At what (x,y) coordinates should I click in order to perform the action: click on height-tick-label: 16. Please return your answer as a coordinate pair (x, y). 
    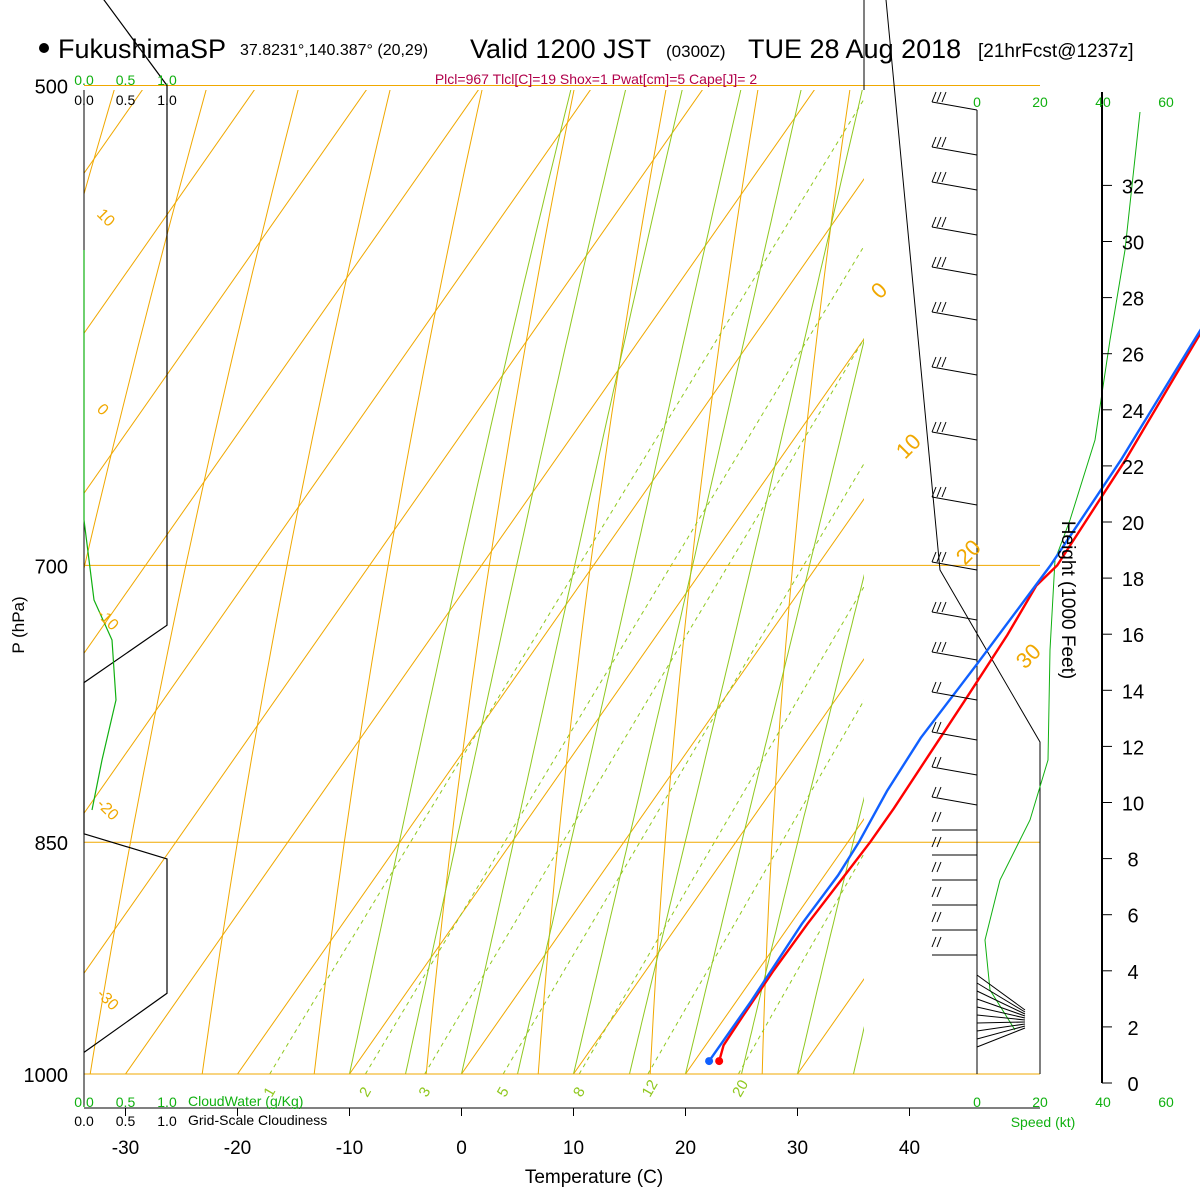
    Looking at the image, I should click on (1133, 636).